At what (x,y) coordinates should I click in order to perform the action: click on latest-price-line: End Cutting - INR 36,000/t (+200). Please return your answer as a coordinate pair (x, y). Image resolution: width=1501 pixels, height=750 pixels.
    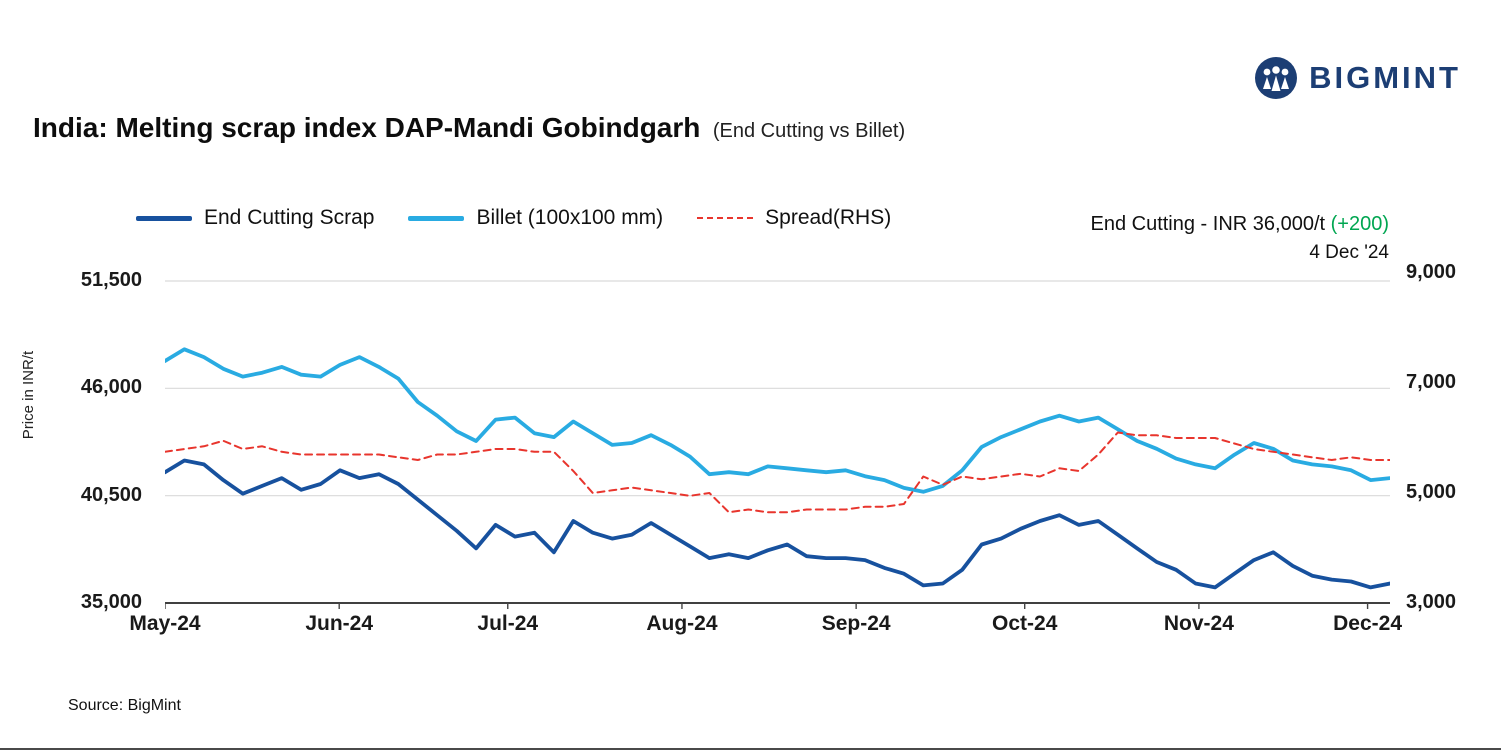
    Looking at the image, I should click on (1239, 224).